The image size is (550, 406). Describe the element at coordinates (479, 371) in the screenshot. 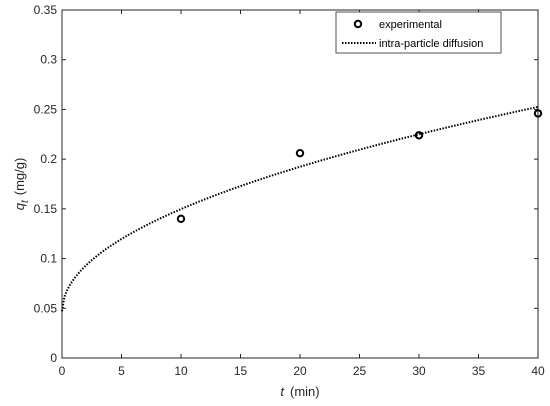

I see `x-tick-label: 35` at that location.